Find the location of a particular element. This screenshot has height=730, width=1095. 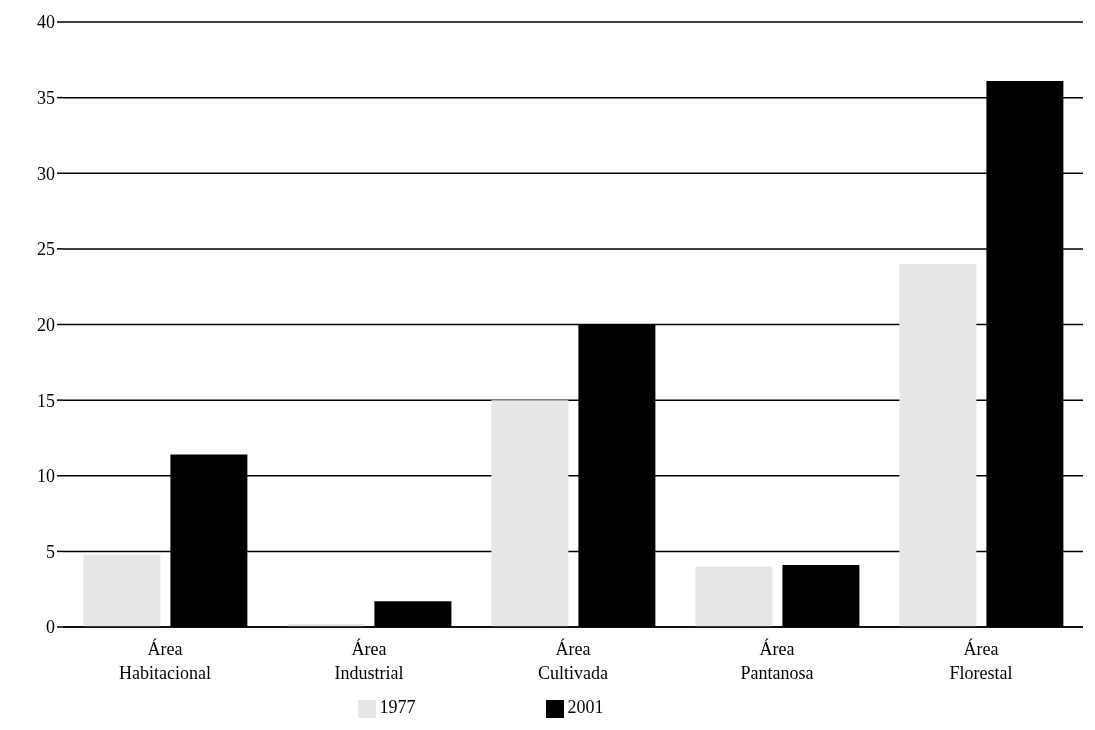

y-tick-label: 30 is located at coordinates (46, 173).